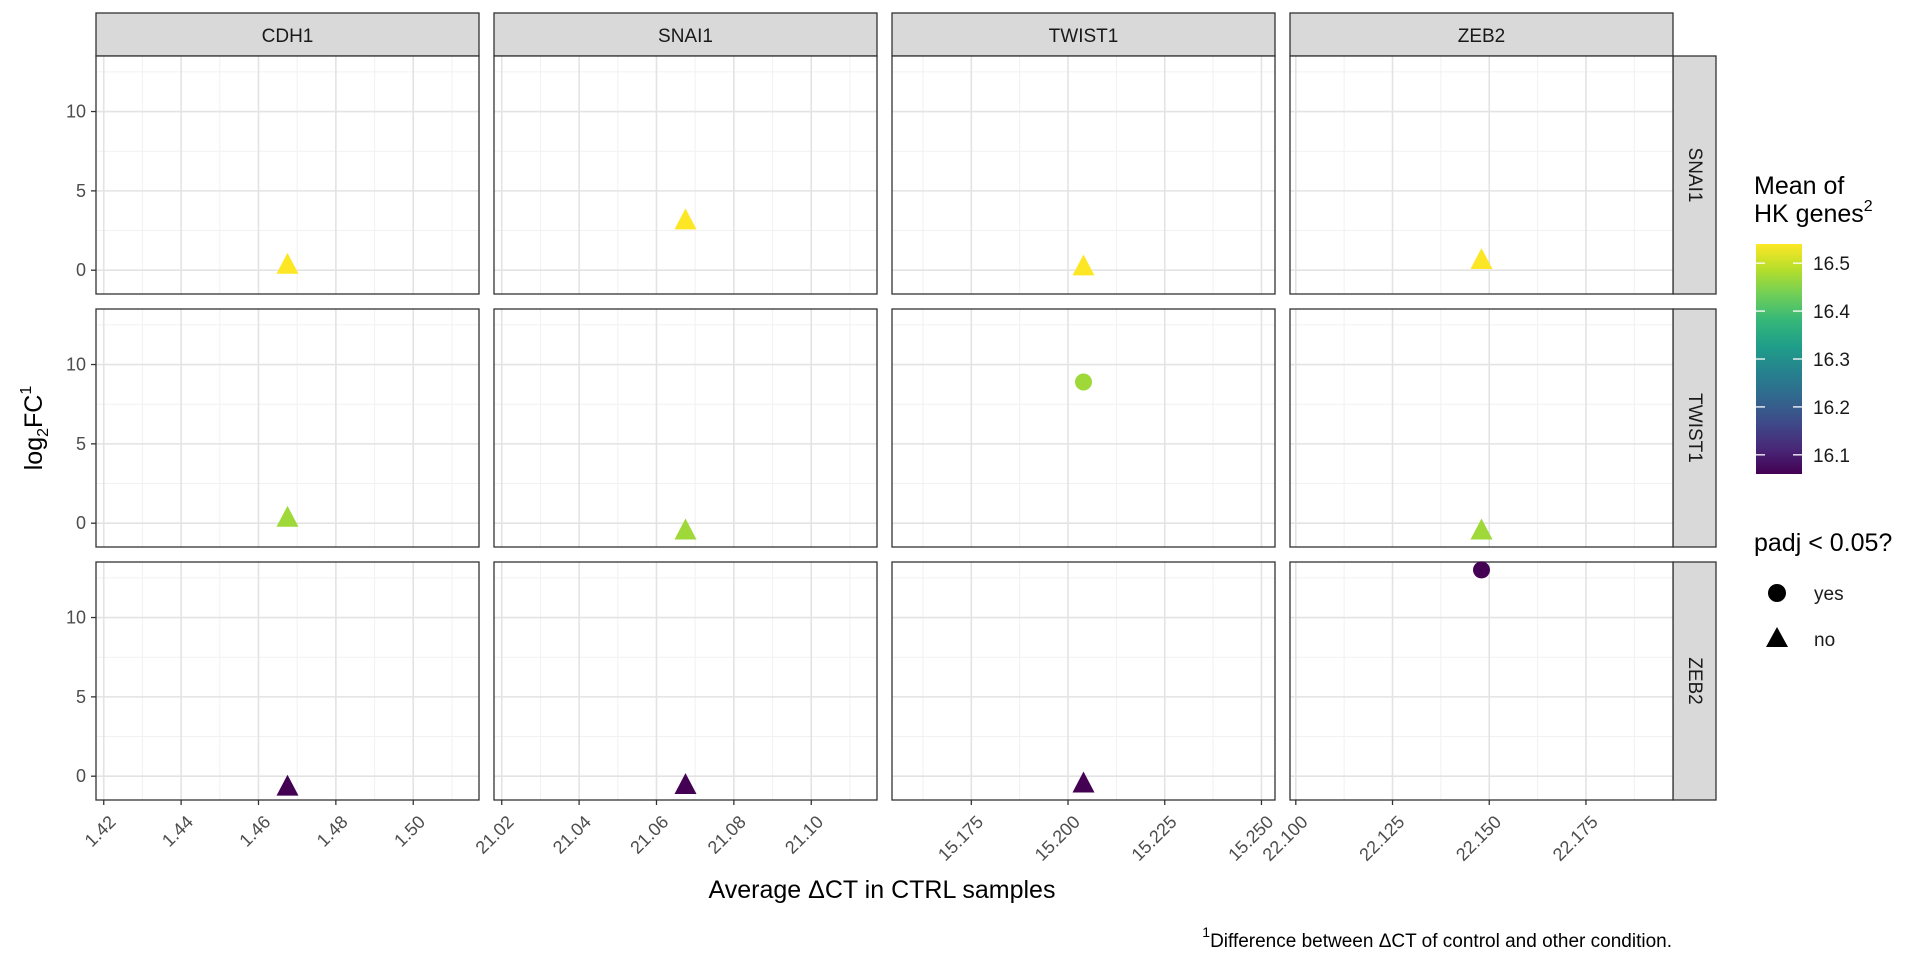  What do you see at coordinates (960, 838) in the screenshot?
I see `x-tick-label: 15.175` at bounding box center [960, 838].